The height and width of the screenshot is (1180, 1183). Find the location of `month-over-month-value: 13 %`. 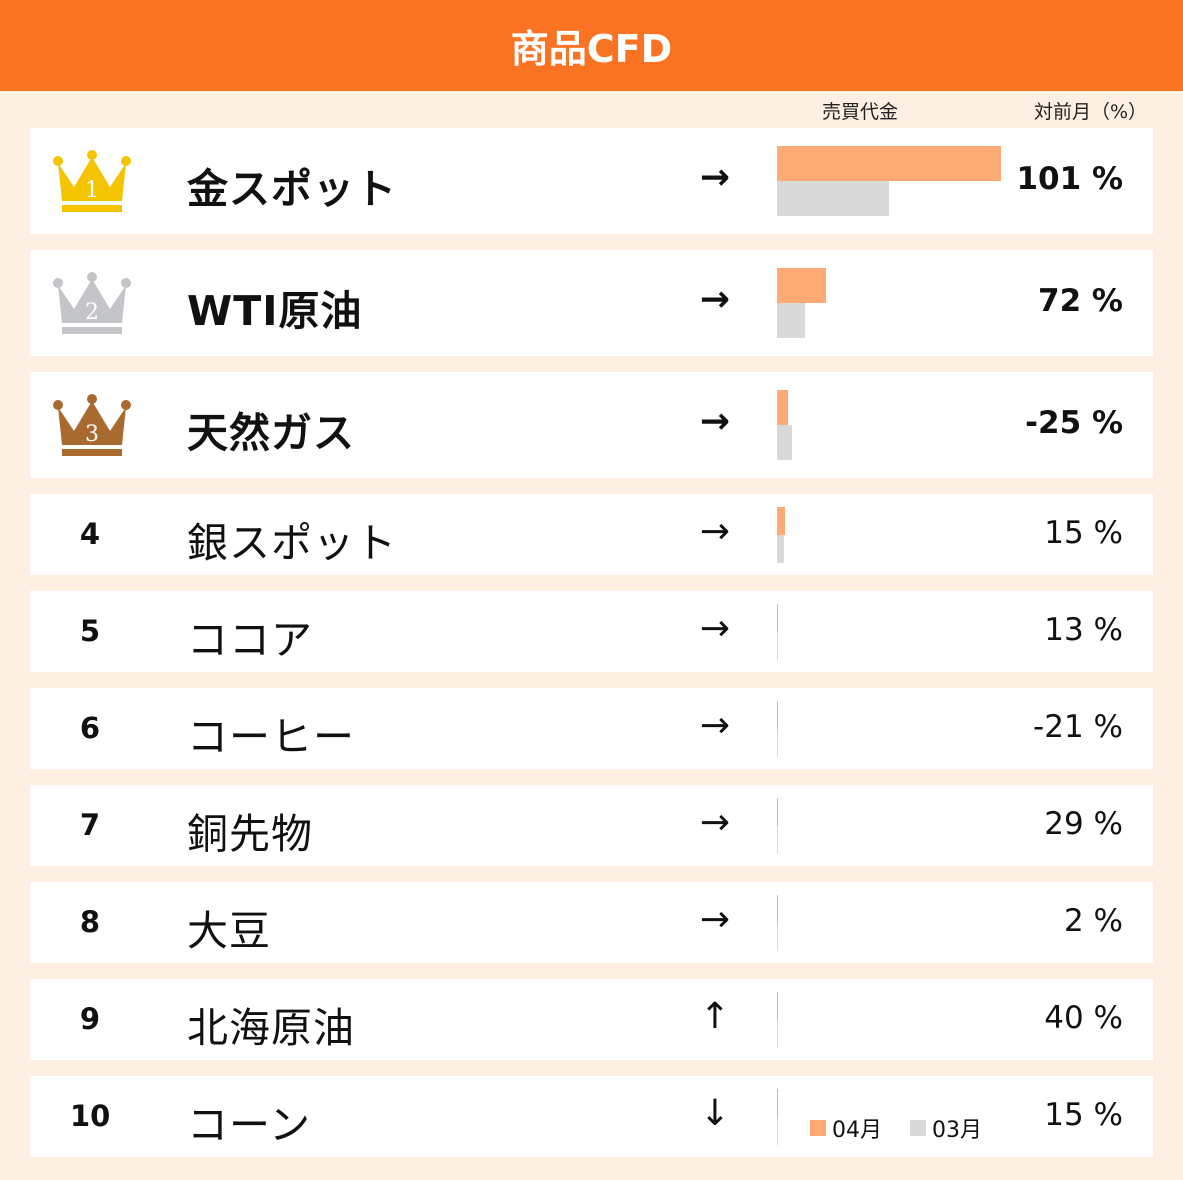

month-over-month-value: 13 % is located at coordinates (1083, 629).